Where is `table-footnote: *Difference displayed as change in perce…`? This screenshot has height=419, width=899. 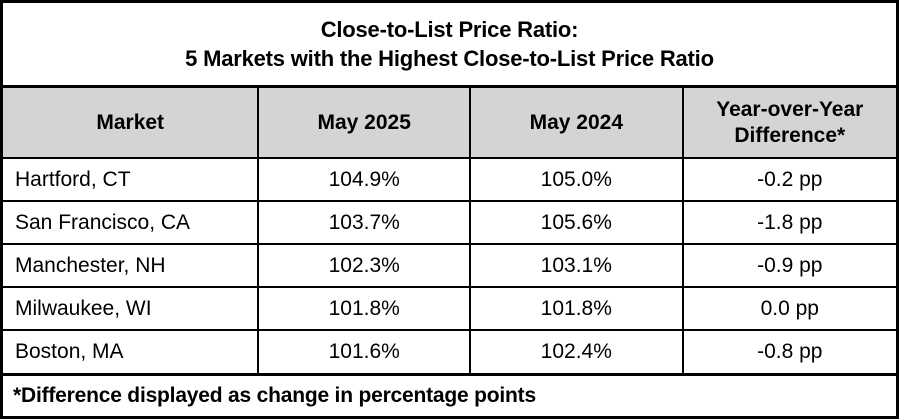 table-footnote: *Difference displayed as change in perce… is located at coordinates (449, 394).